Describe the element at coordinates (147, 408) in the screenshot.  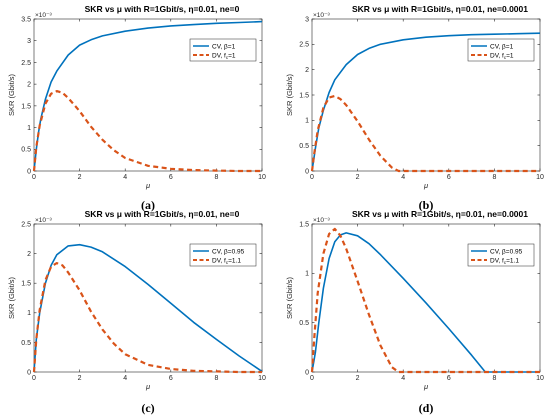
I see `panel-label: (c)` at that location.